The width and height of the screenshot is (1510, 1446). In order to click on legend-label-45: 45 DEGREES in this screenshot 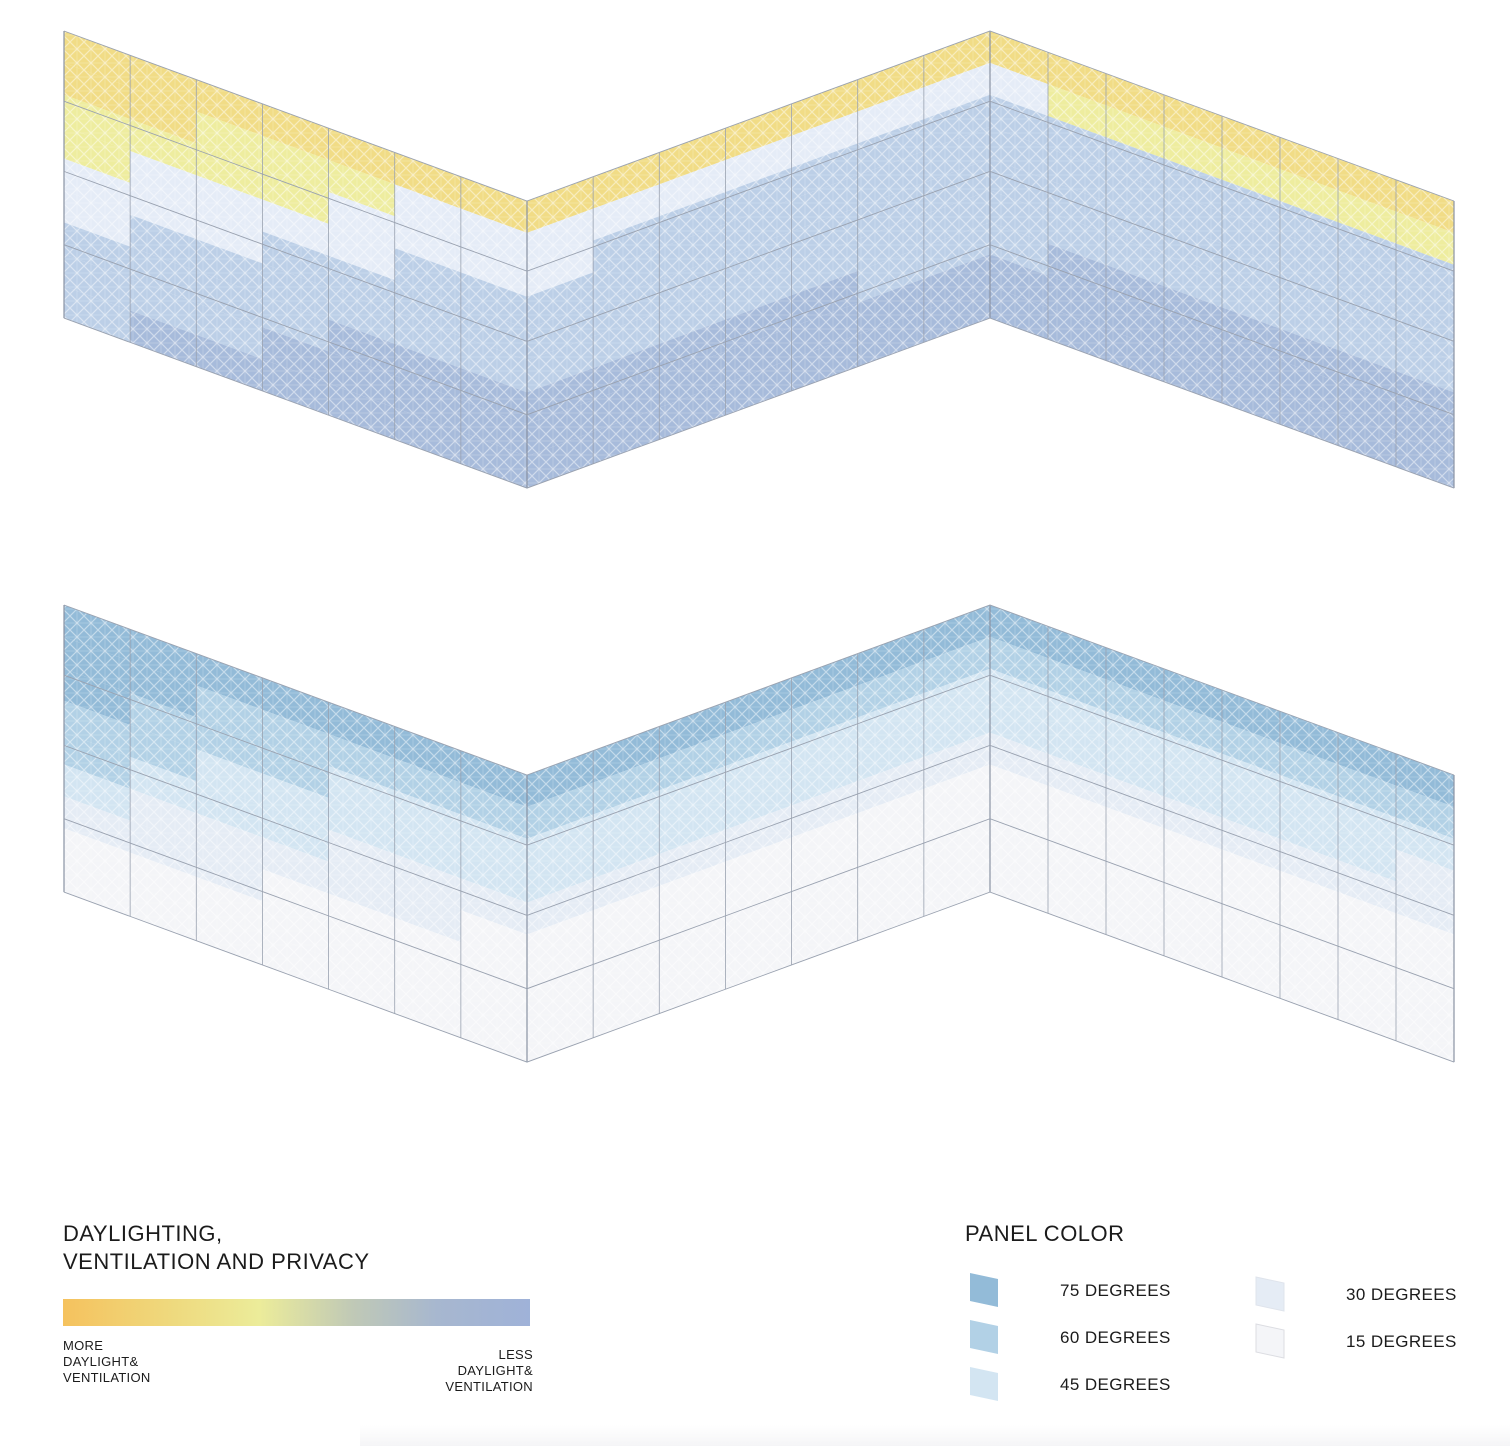, I will do `click(1115, 1384)`.